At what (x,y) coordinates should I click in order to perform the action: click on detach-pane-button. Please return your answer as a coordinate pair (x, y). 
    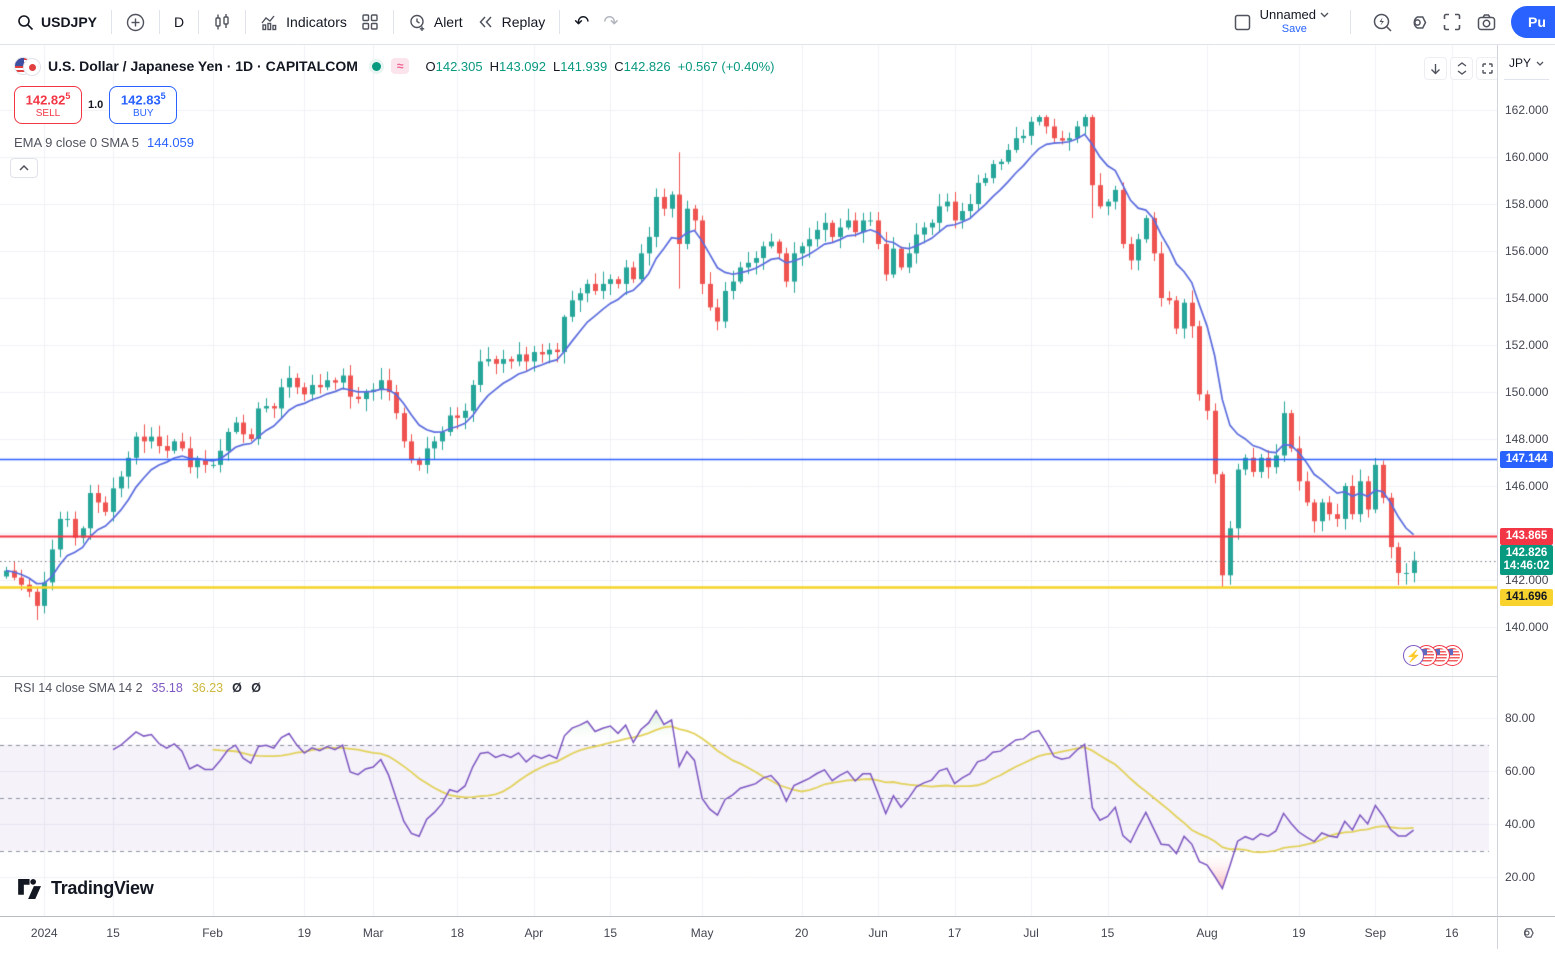
    Looking at the image, I should click on (1487, 68).